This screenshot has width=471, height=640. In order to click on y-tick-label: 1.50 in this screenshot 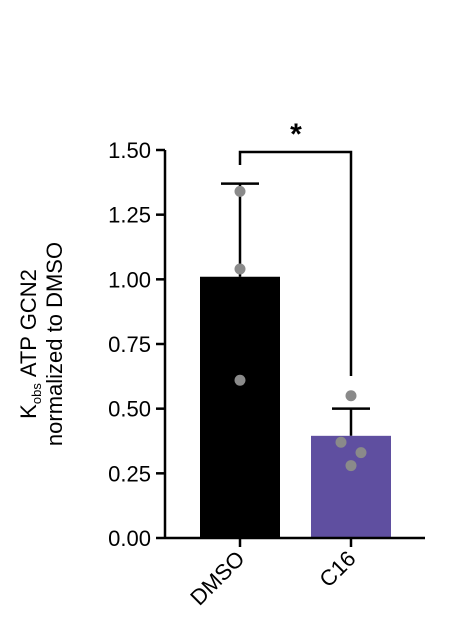, I will do `click(129, 150)`.